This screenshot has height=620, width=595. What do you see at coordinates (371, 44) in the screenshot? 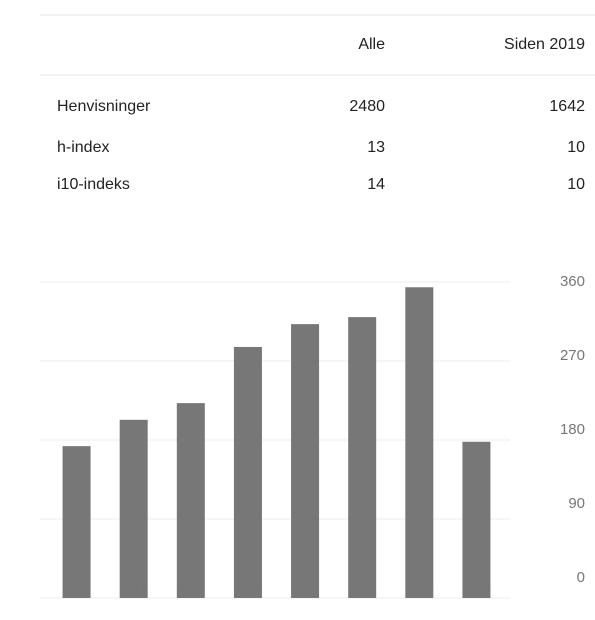
I see `col-header: Alle` at bounding box center [371, 44].